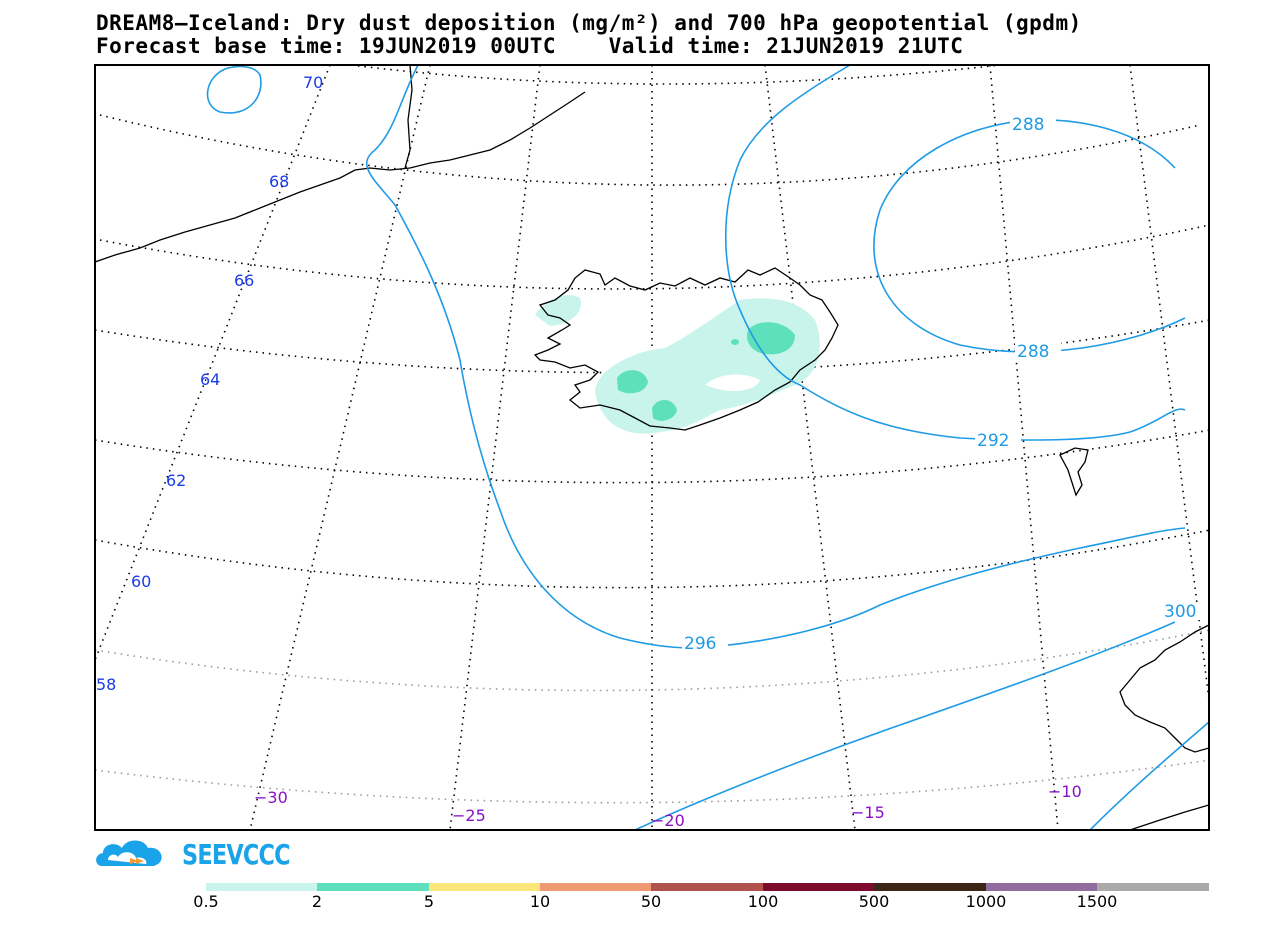 The image size is (1271, 925). Describe the element at coordinates (236, 854) in the screenshot. I see `logo-text: SEEVCCC` at that location.